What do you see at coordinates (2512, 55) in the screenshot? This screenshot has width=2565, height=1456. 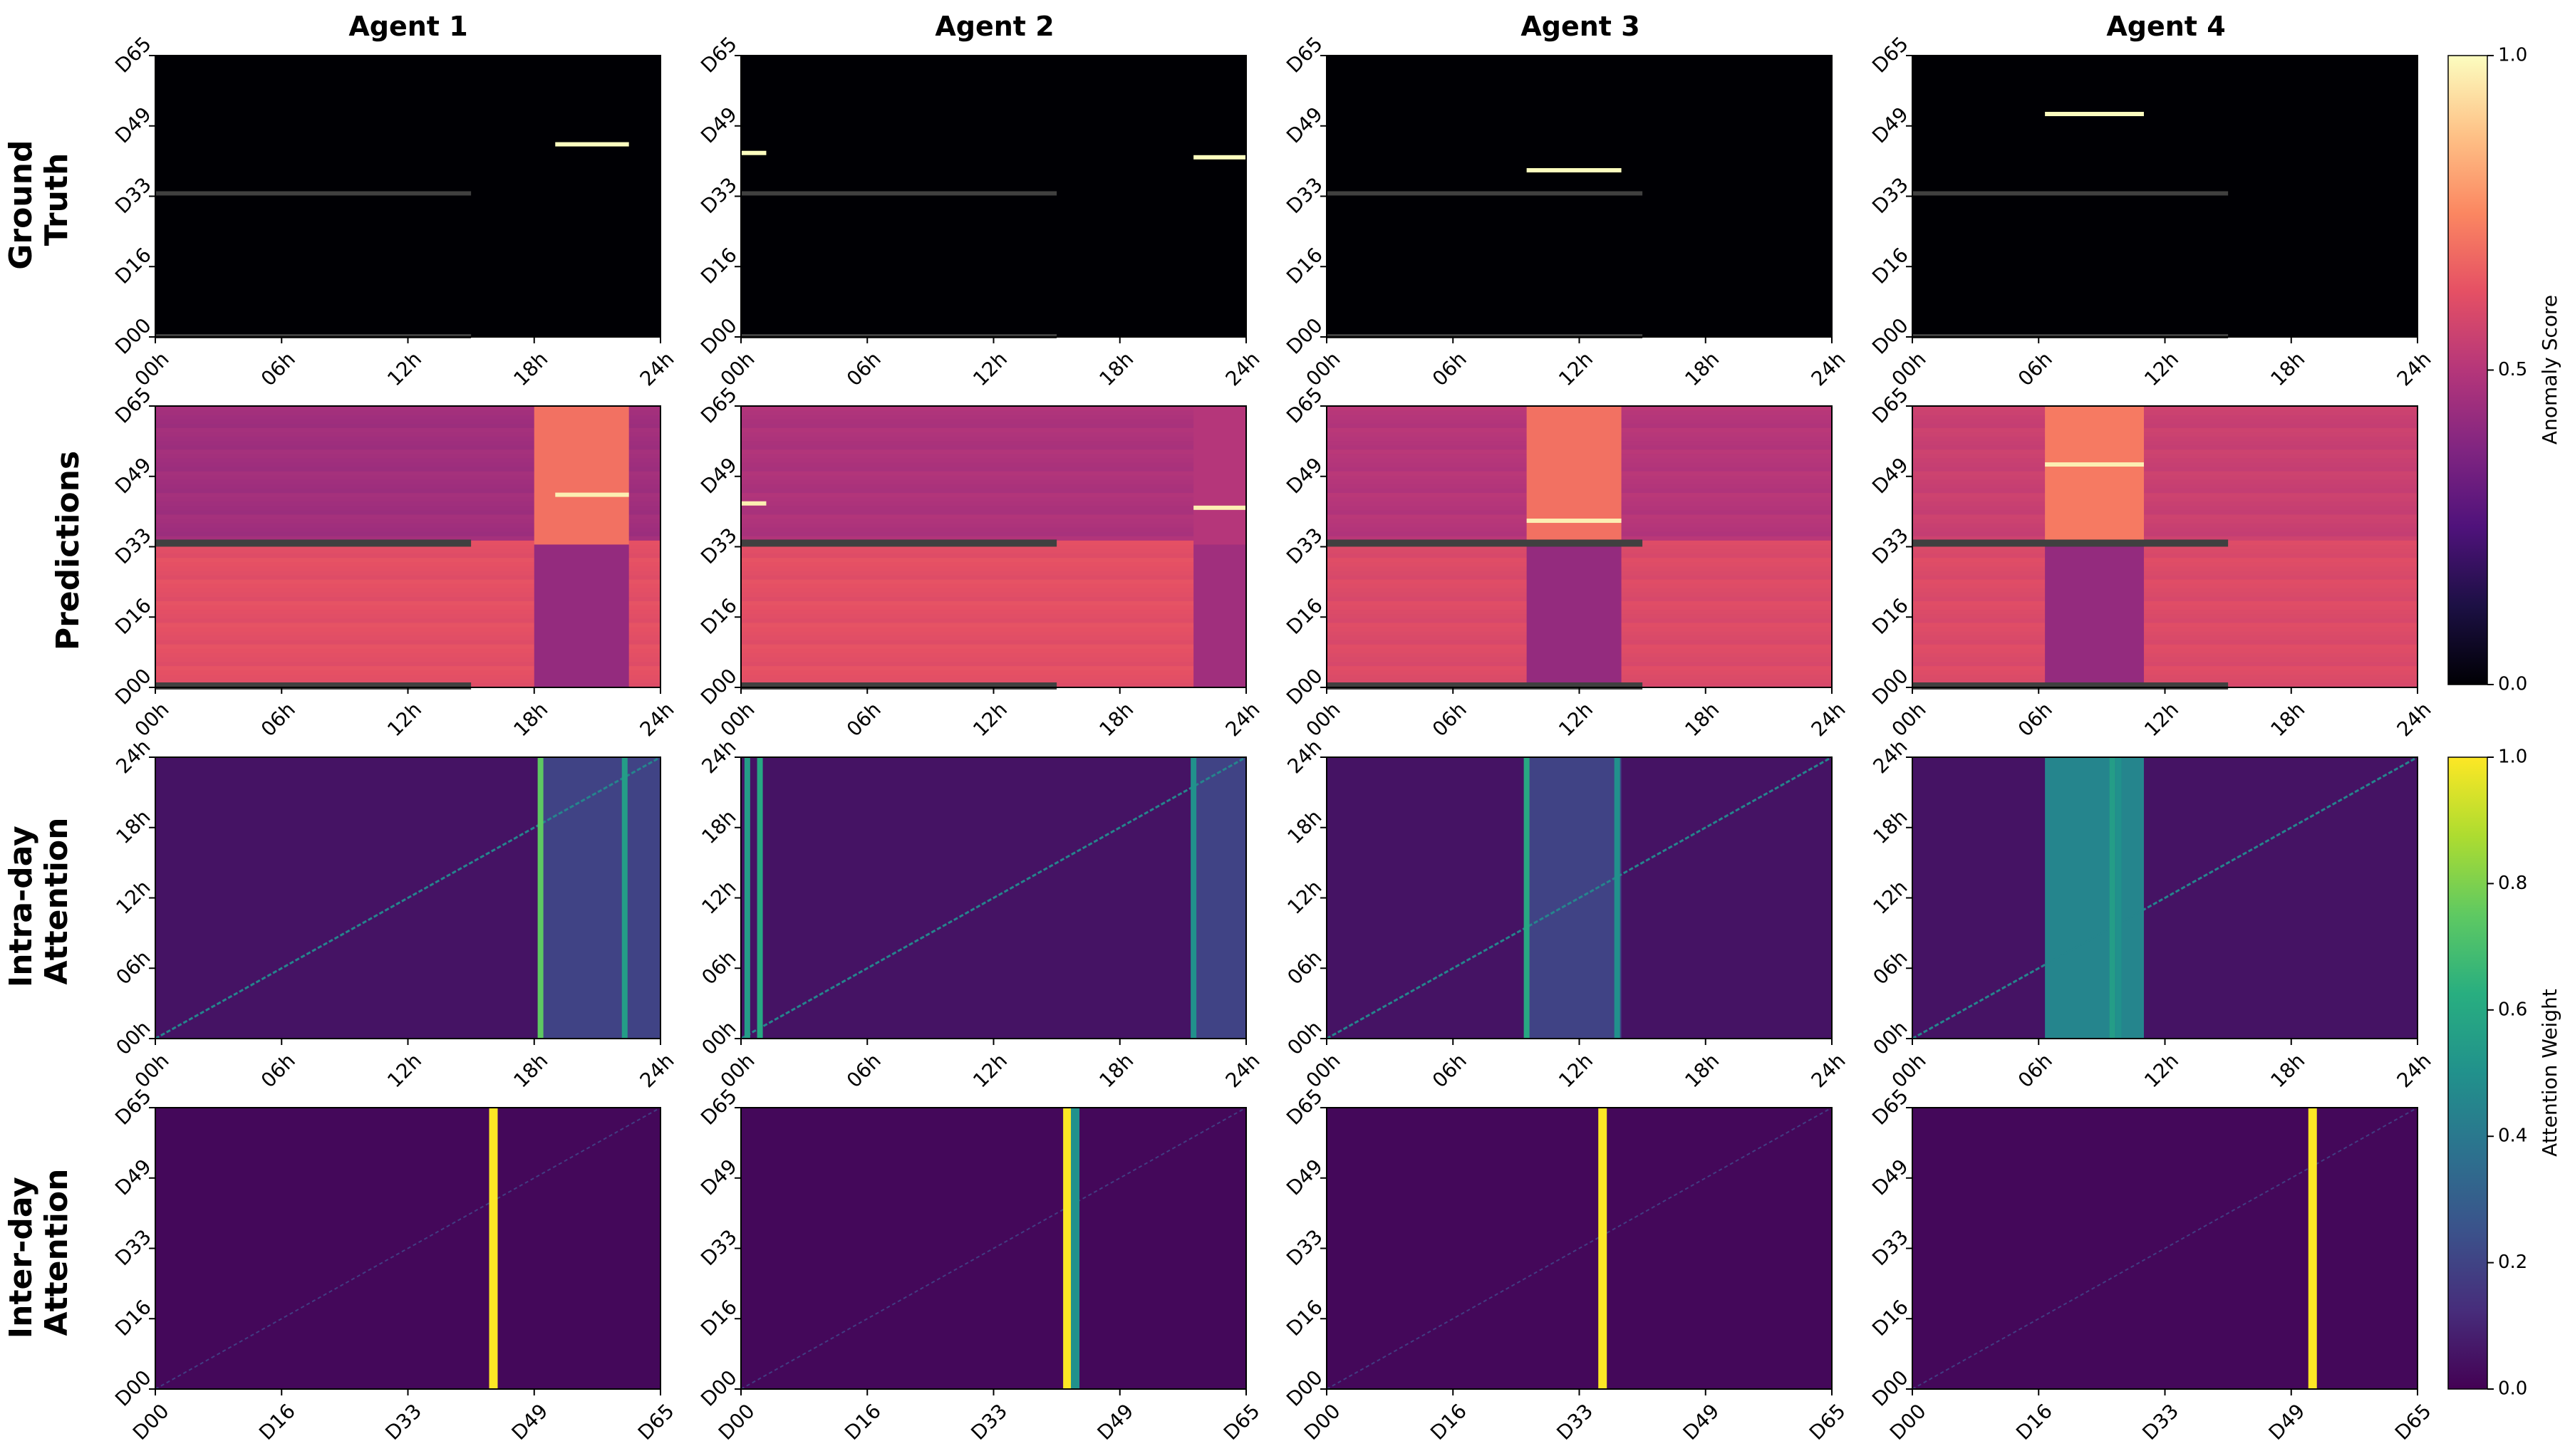 I see `colorbar-tick-label: 1.0` at bounding box center [2512, 55].